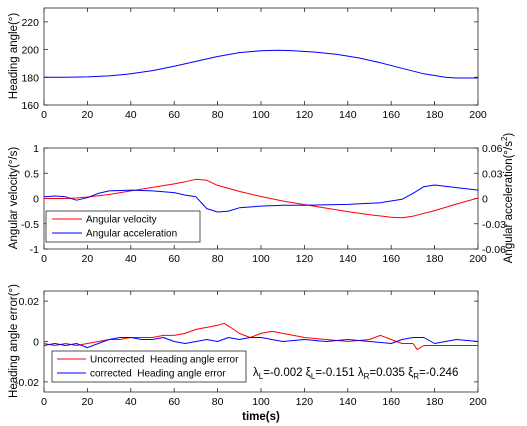 This screenshot has height=426, width=527. Describe the element at coordinates (261, 343) in the screenshot. I see `series-line-corrected-heading-angle-error` at that location.